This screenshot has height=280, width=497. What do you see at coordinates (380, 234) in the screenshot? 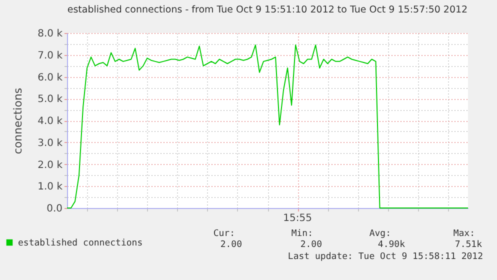
I see `text: Avg:` at bounding box center [380, 234].